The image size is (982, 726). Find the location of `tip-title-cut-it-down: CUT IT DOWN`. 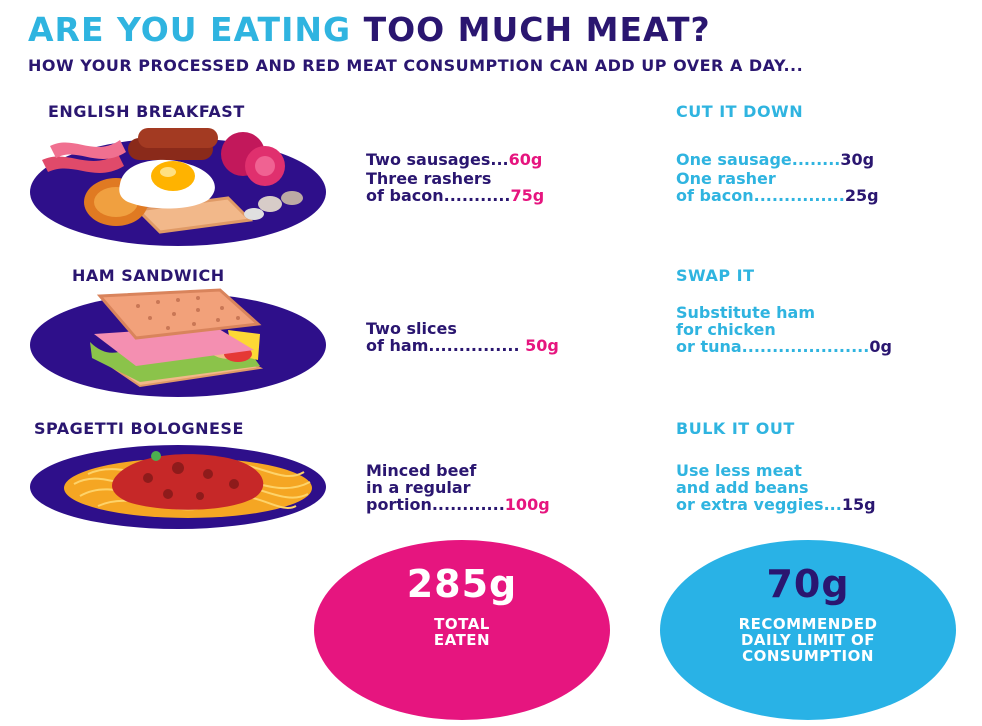

tip-title-cut-it-down: CUT IT DOWN is located at coordinates (739, 111).